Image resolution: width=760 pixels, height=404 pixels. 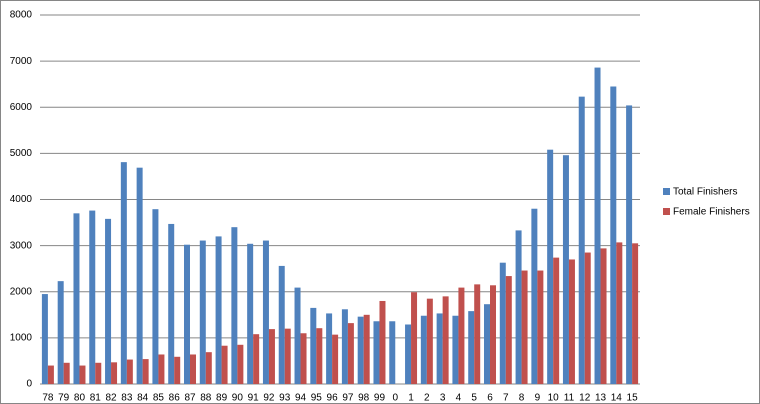 I want to click on legend-label: Female Finishers, so click(x=711, y=212).